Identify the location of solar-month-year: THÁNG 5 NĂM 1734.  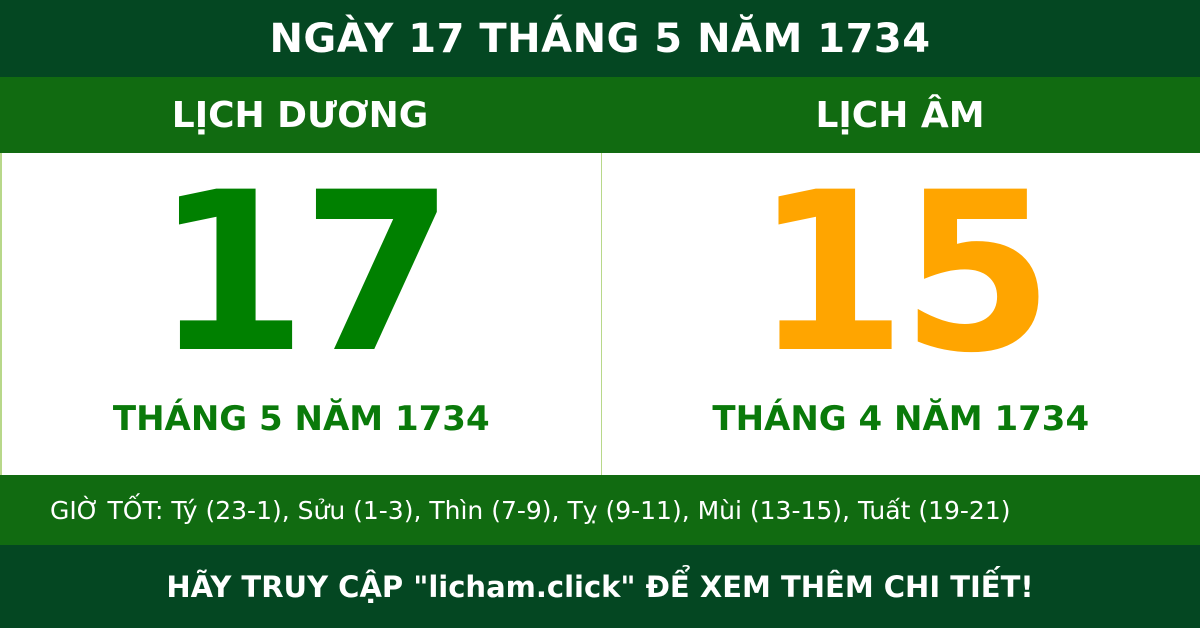
(301, 419).